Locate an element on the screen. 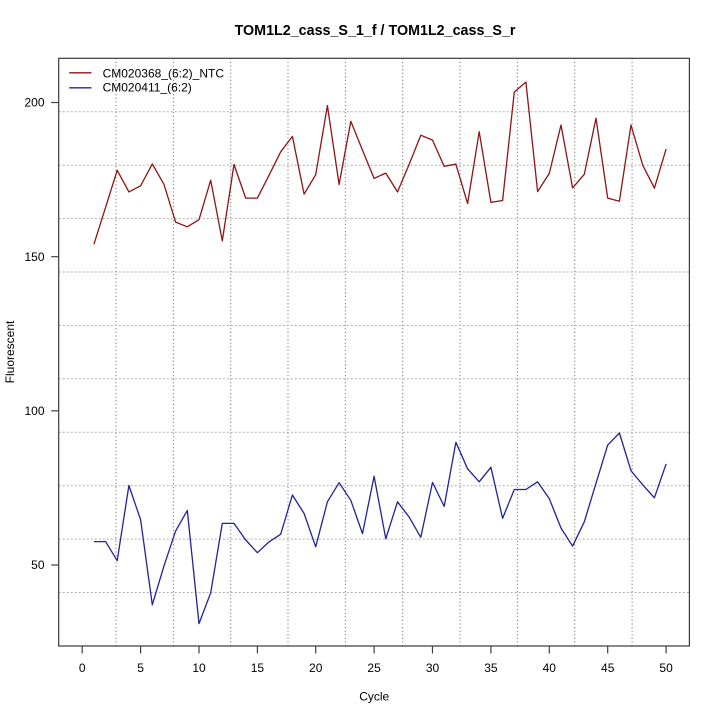  svg-text: 150 is located at coordinates (34, 257).